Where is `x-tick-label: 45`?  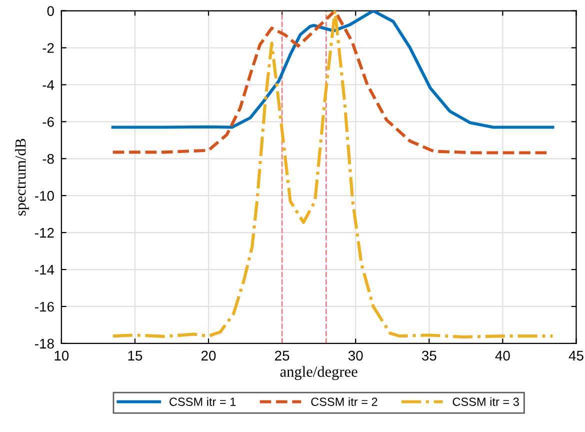 x-tick-label: 45 is located at coordinates (576, 355).